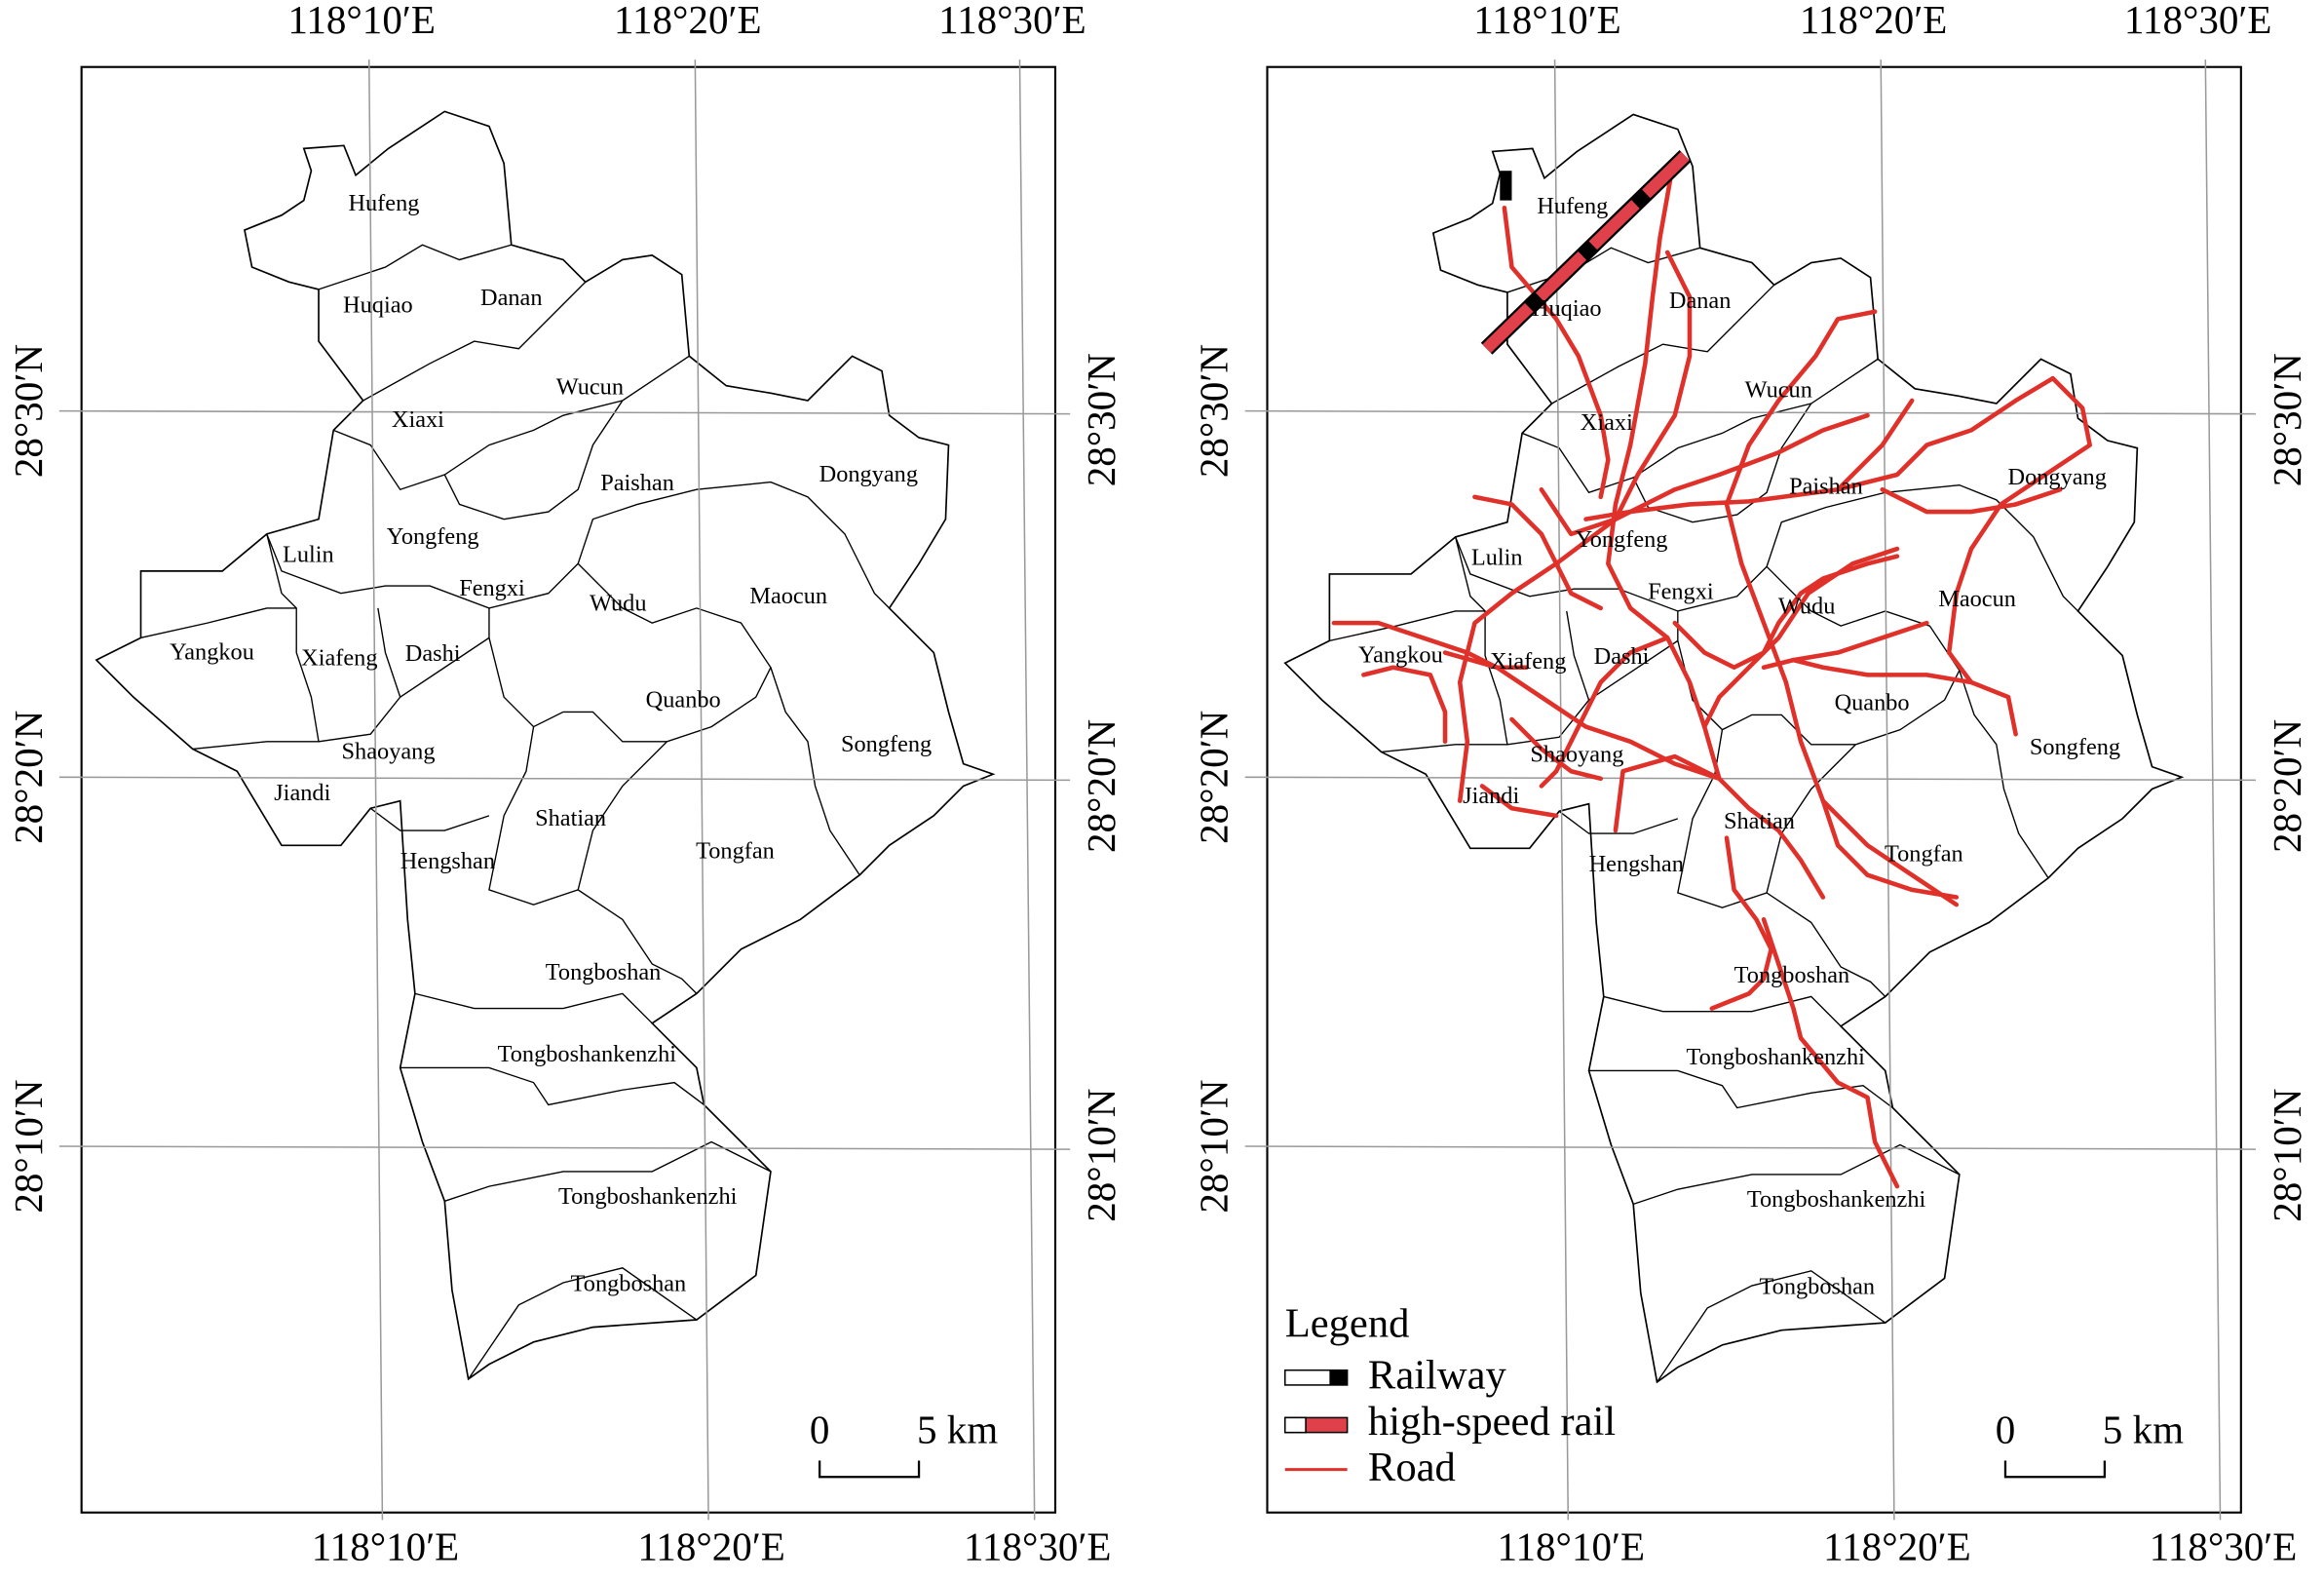 The height and width of the screenshot is (1581, 2324). What do you see at coordinates (688, 21) in the screenshot?
I see `lon-label: 118°20′E` at bounding box center [688, 21].